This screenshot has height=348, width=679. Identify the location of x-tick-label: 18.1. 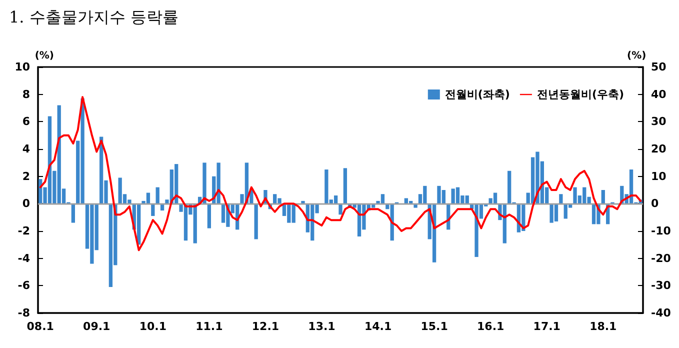
(603, 326).